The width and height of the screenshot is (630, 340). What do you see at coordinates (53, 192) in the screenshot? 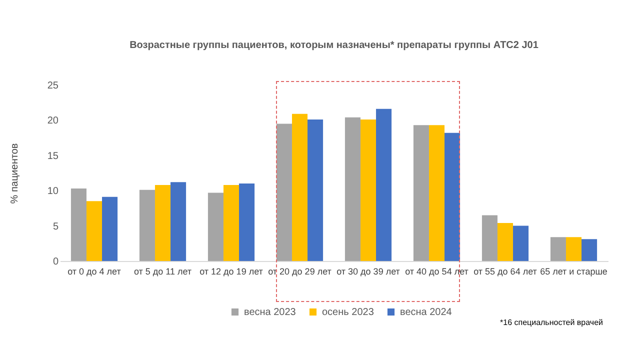
I see `y-tick-label: 10` at bounding box center [53, 192].